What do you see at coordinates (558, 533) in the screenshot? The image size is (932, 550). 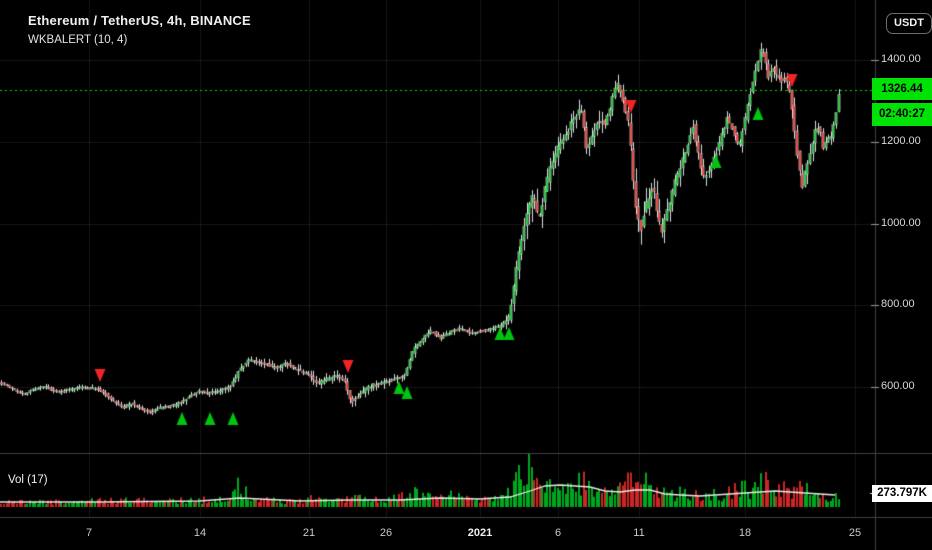 I see `time-tick-label: 6` at bounding box center [558, 533].